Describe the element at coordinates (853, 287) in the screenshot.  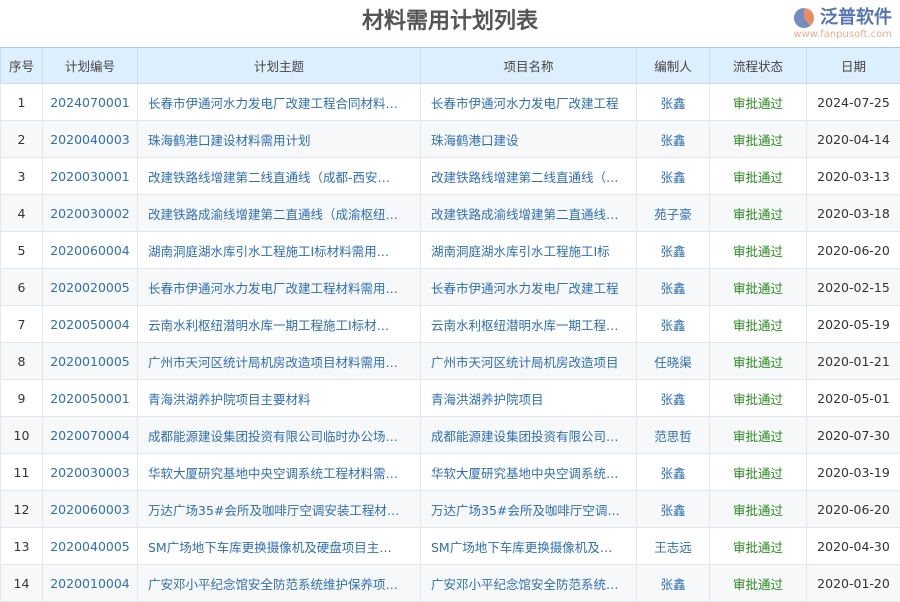
I see `cell-date: 2020-02-15` at that location.